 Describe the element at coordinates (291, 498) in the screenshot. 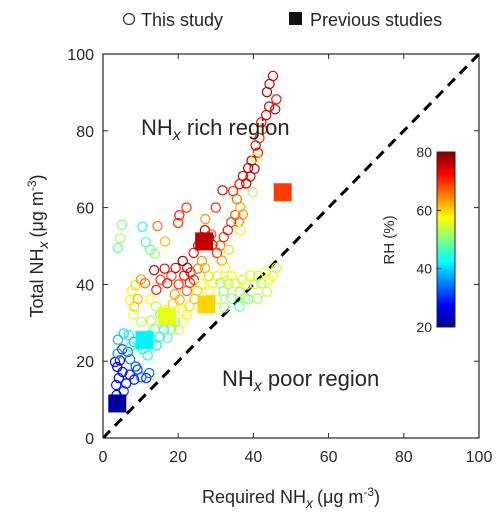

I see `x-axis-label: Required NHx (μg m-3)` at that location.